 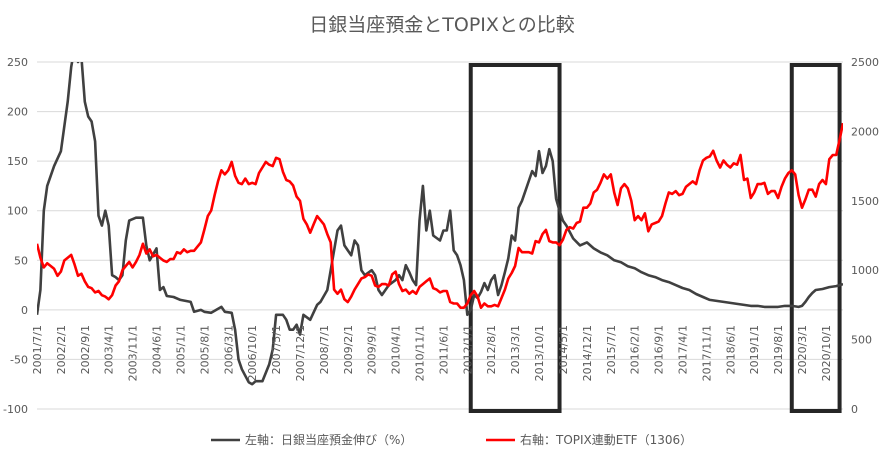 I want to click on x-tick-label: 2009/9/1, so click(x=372, y=349).